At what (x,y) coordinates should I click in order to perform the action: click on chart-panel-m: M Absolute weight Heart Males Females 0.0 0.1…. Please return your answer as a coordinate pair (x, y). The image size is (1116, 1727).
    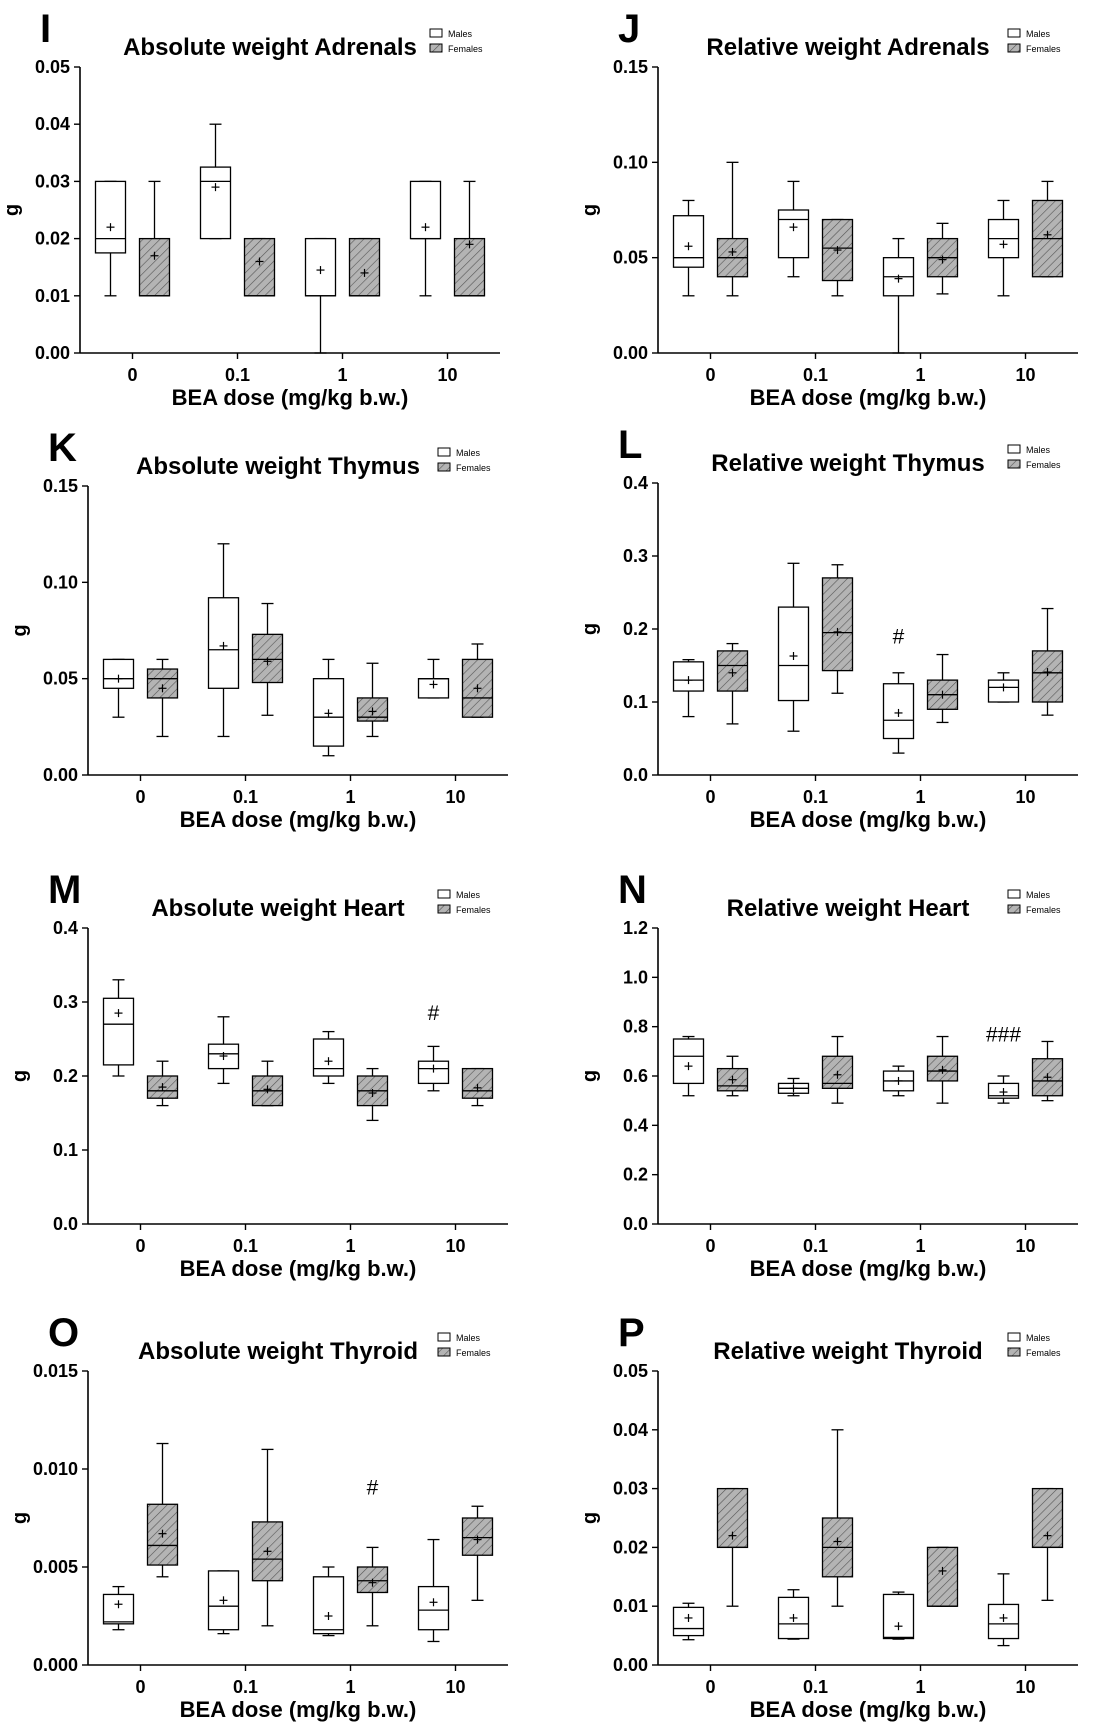
    Looking at the image, I should click on (258, 1074).